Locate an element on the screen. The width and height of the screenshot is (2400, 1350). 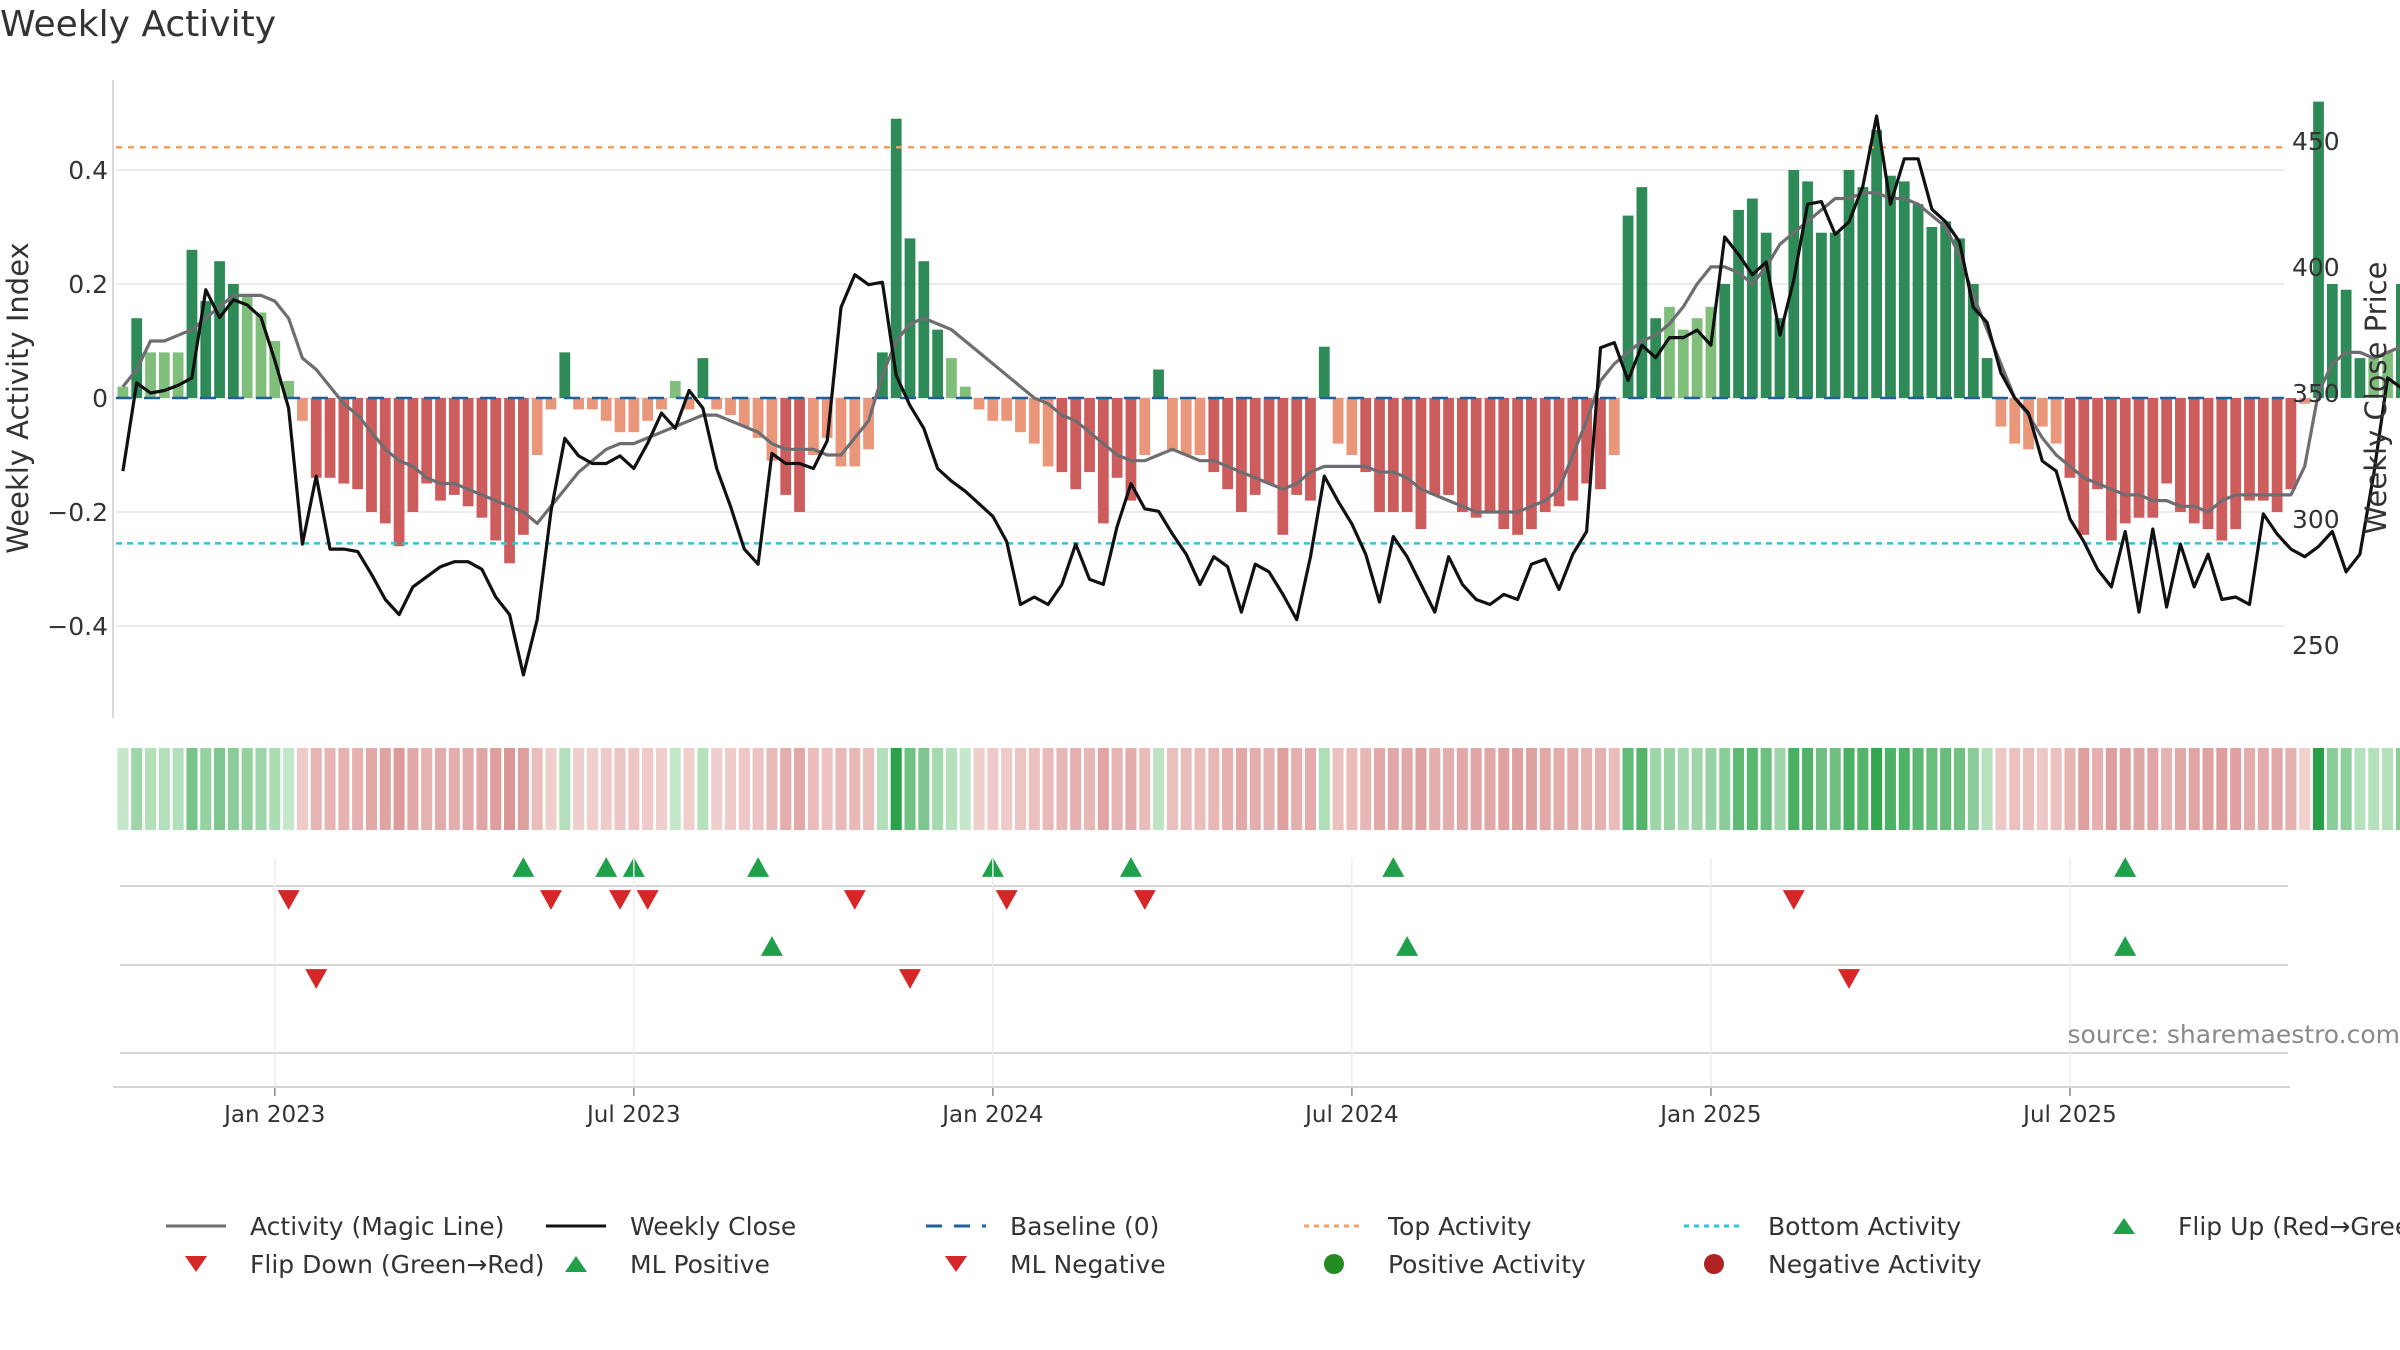
event-rows is located at coordinates (1204, 955).